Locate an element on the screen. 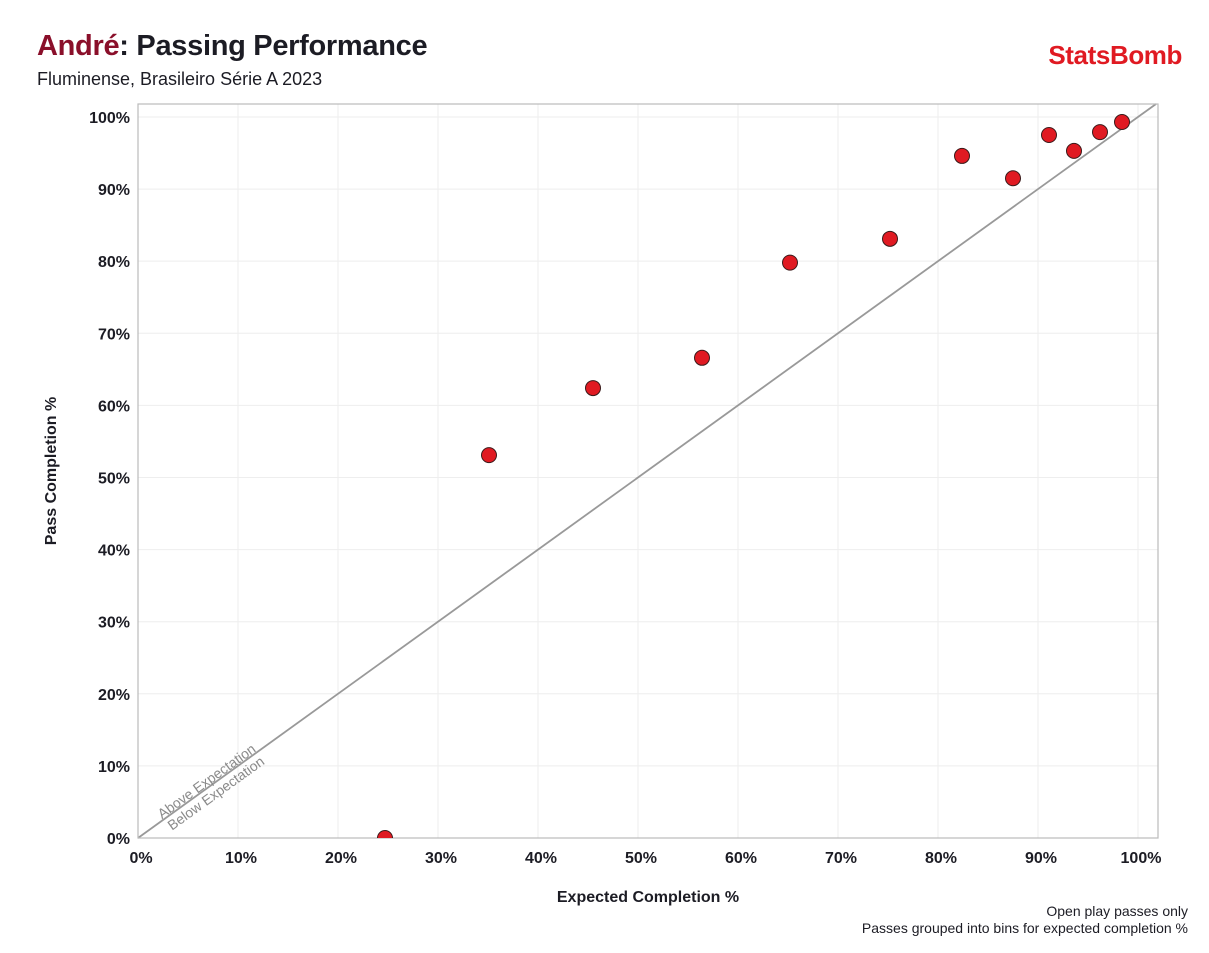  chart-title: André: Passing Performance is located at coordinates (232, 46).